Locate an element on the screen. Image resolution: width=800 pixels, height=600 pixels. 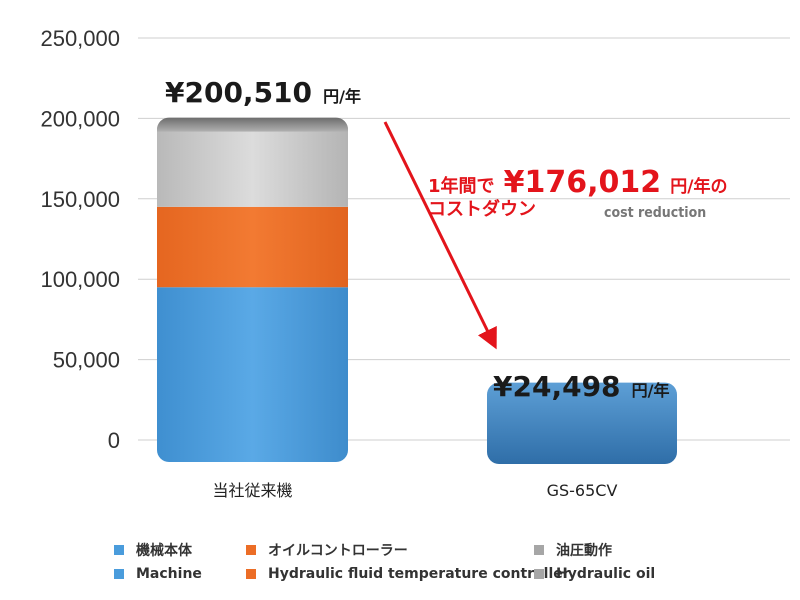
legend-item-oil-en: Hydraulic oil is located at coordinates (634, 574).